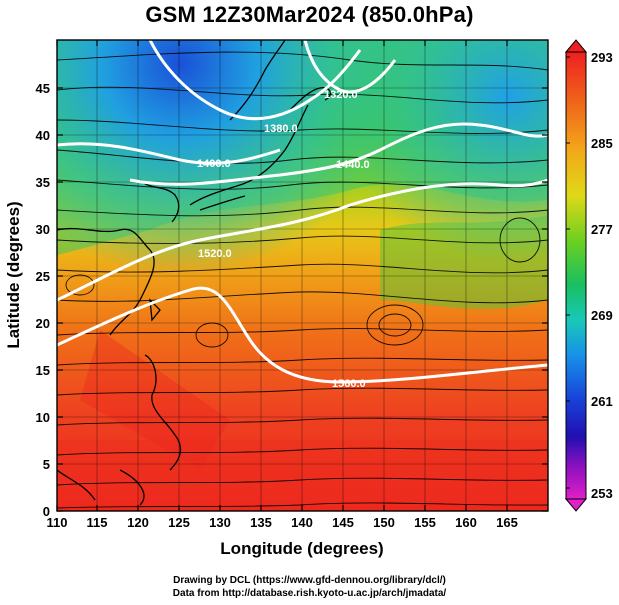 This screenshot has width=619, height=605. I want to click on x-tick-label: 165, so click(507, 522).